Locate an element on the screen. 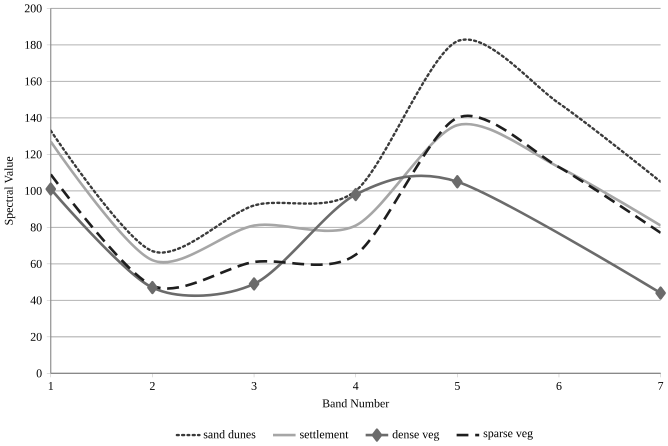 This screenshot has height=446, width=668. x-tick-label: 4 is located at coordinates (355, 386).